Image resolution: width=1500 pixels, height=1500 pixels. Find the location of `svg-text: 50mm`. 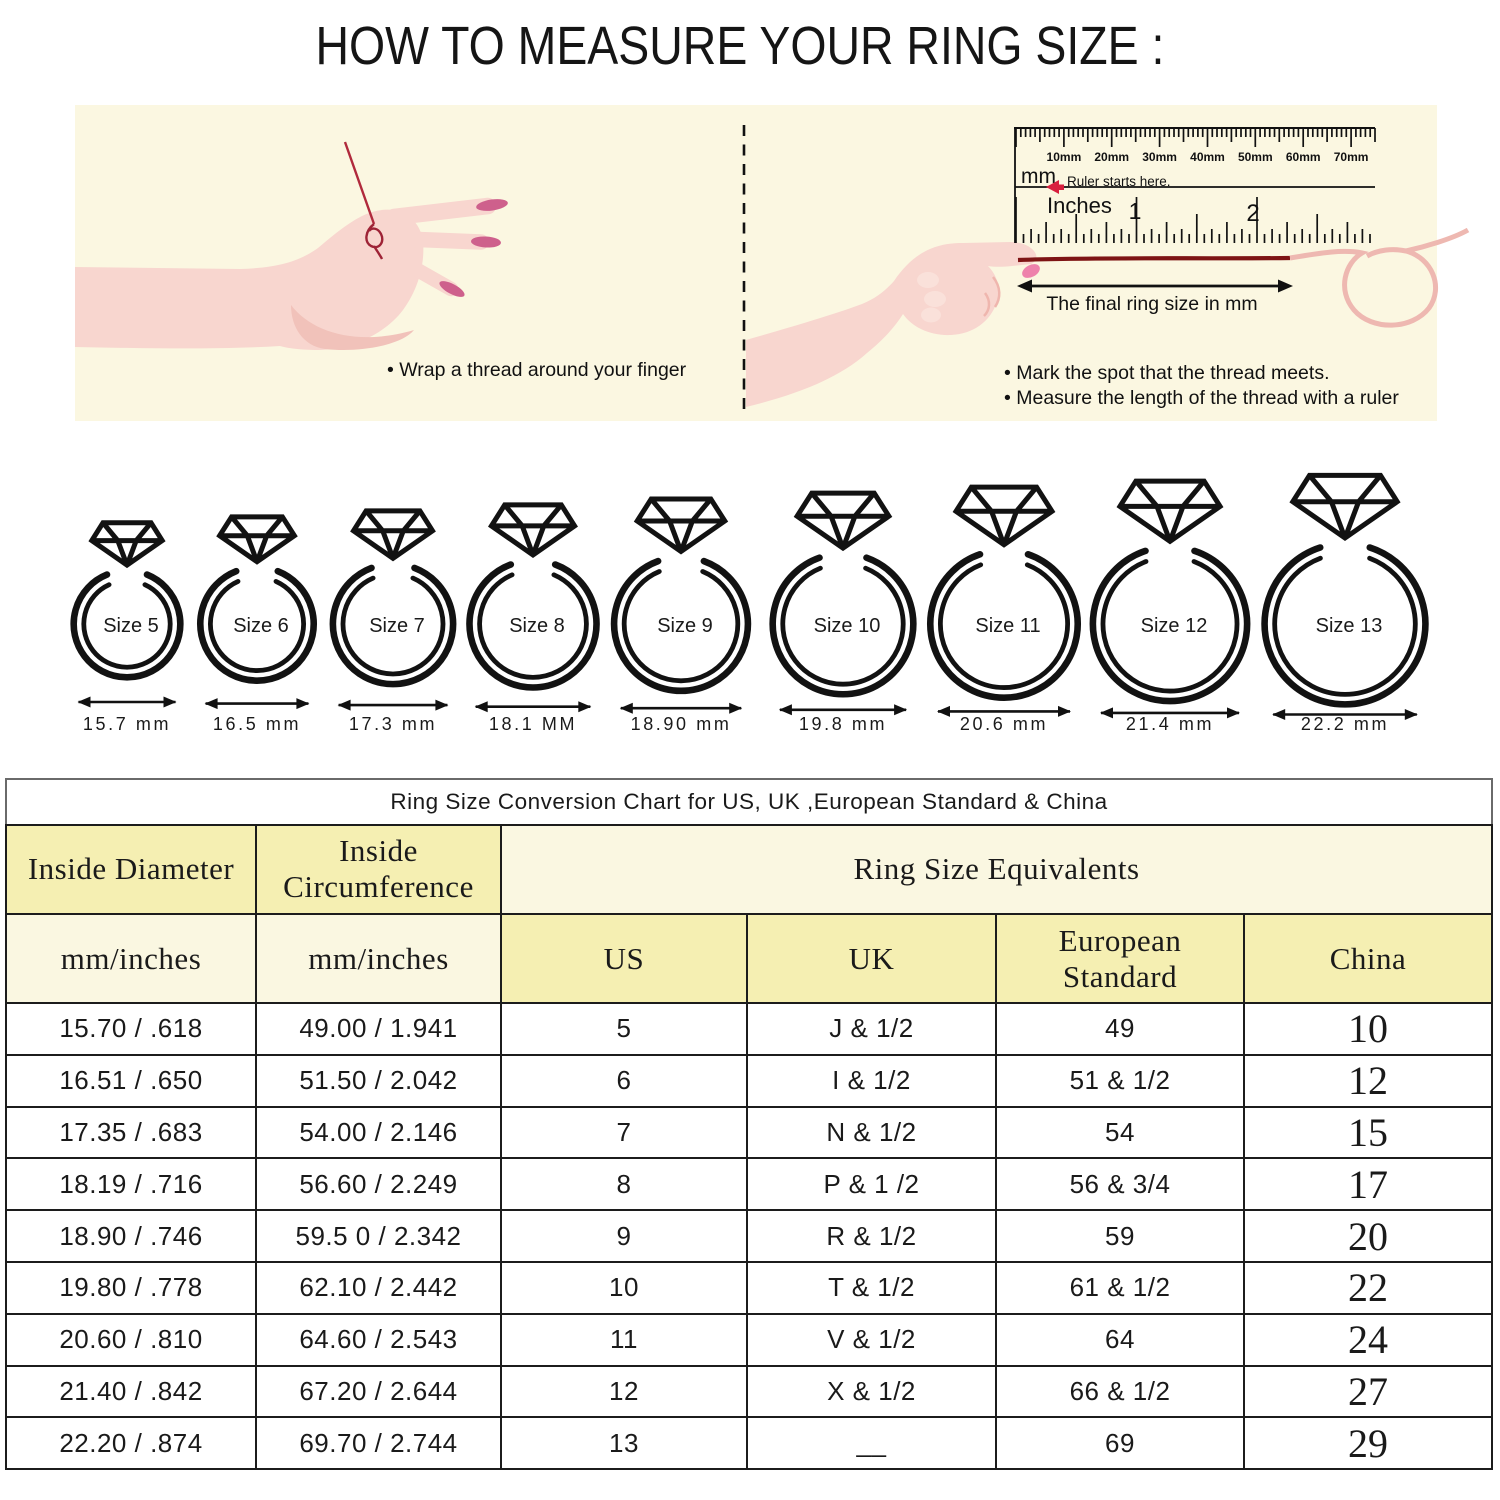

svg-text: 50mm is located at coordinates (1255, 157).